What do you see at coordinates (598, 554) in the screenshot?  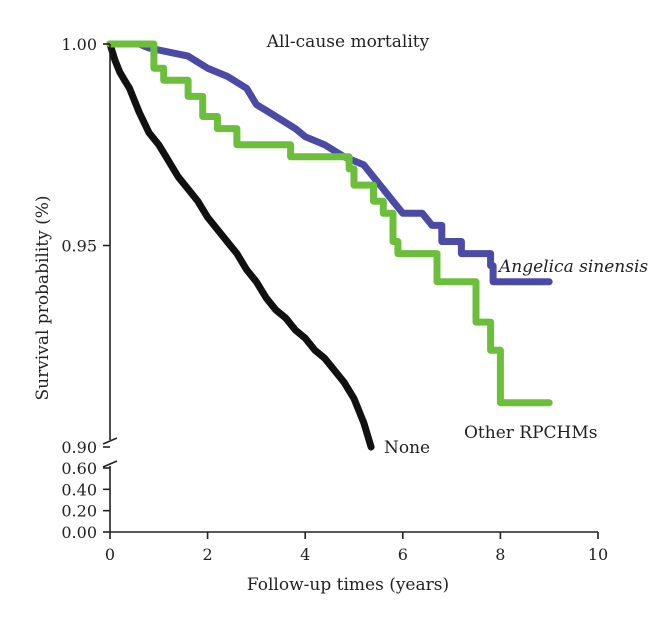 I see `x-tick-label: 10` at bounding box center [598, 554].